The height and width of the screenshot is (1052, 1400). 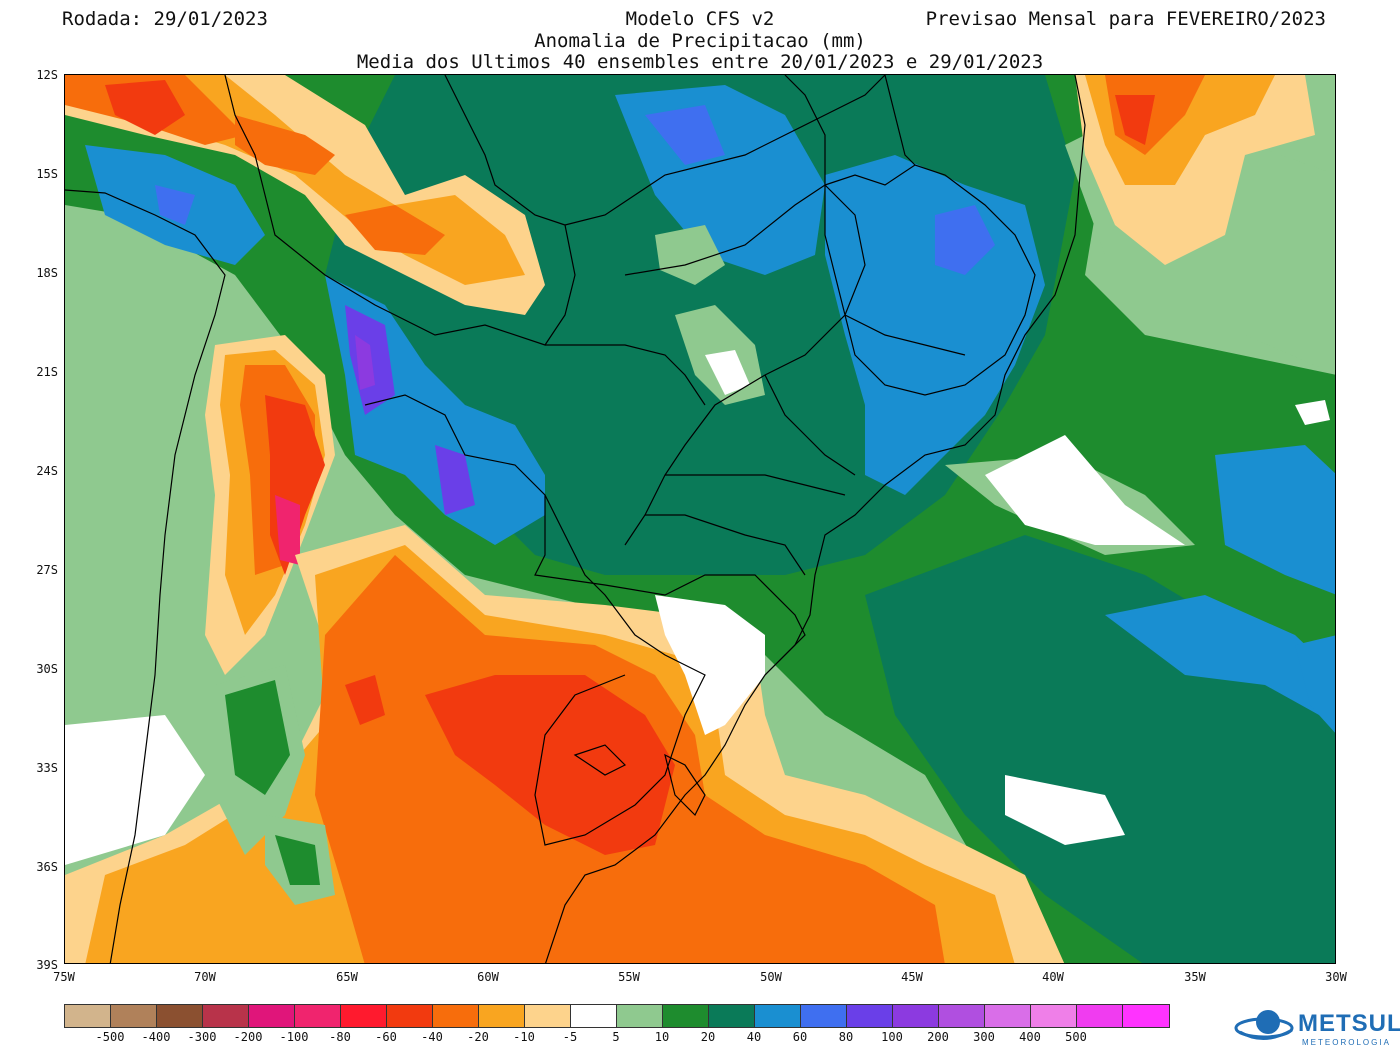 I want to click on legend-label: -80, so click(x=340, y=1037).